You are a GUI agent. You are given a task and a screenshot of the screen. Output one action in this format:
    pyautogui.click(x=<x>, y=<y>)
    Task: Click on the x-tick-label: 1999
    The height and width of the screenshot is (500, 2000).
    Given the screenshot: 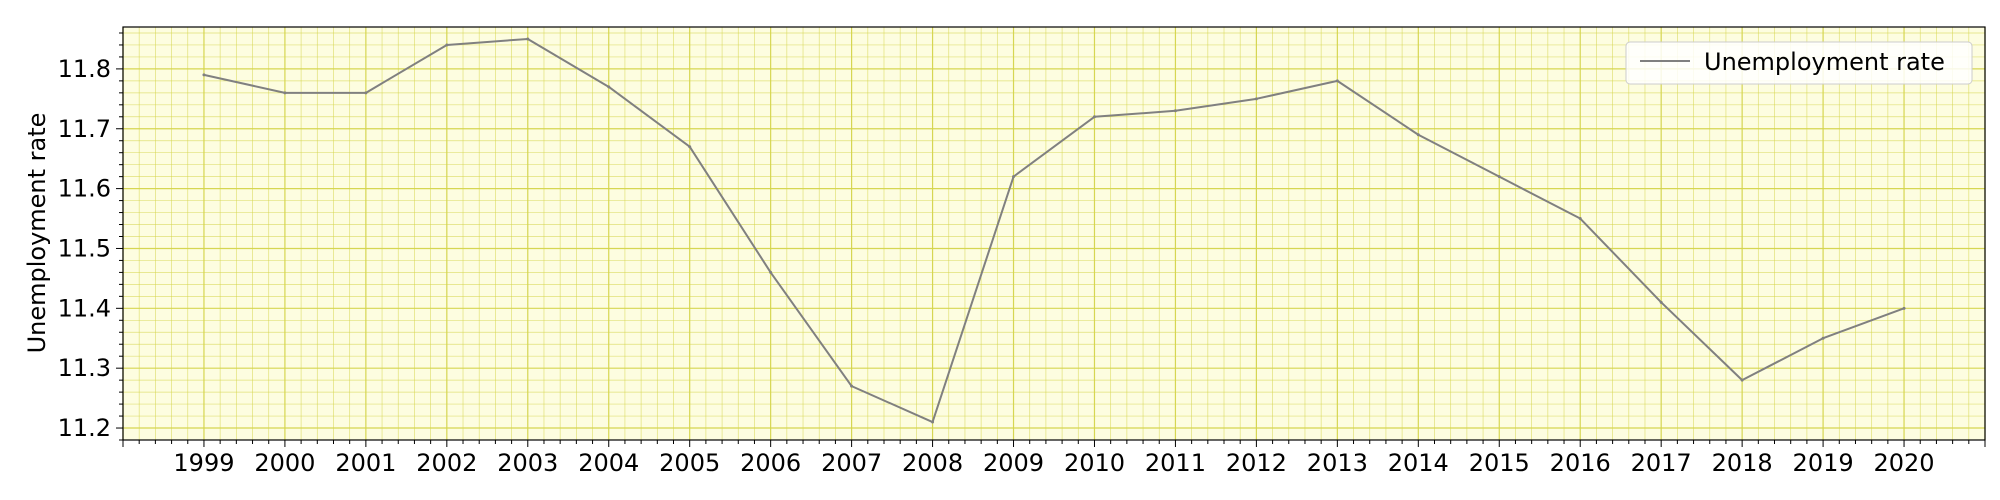 What is the action you would take?
    pyautogui.click(x=203, y=463)
    